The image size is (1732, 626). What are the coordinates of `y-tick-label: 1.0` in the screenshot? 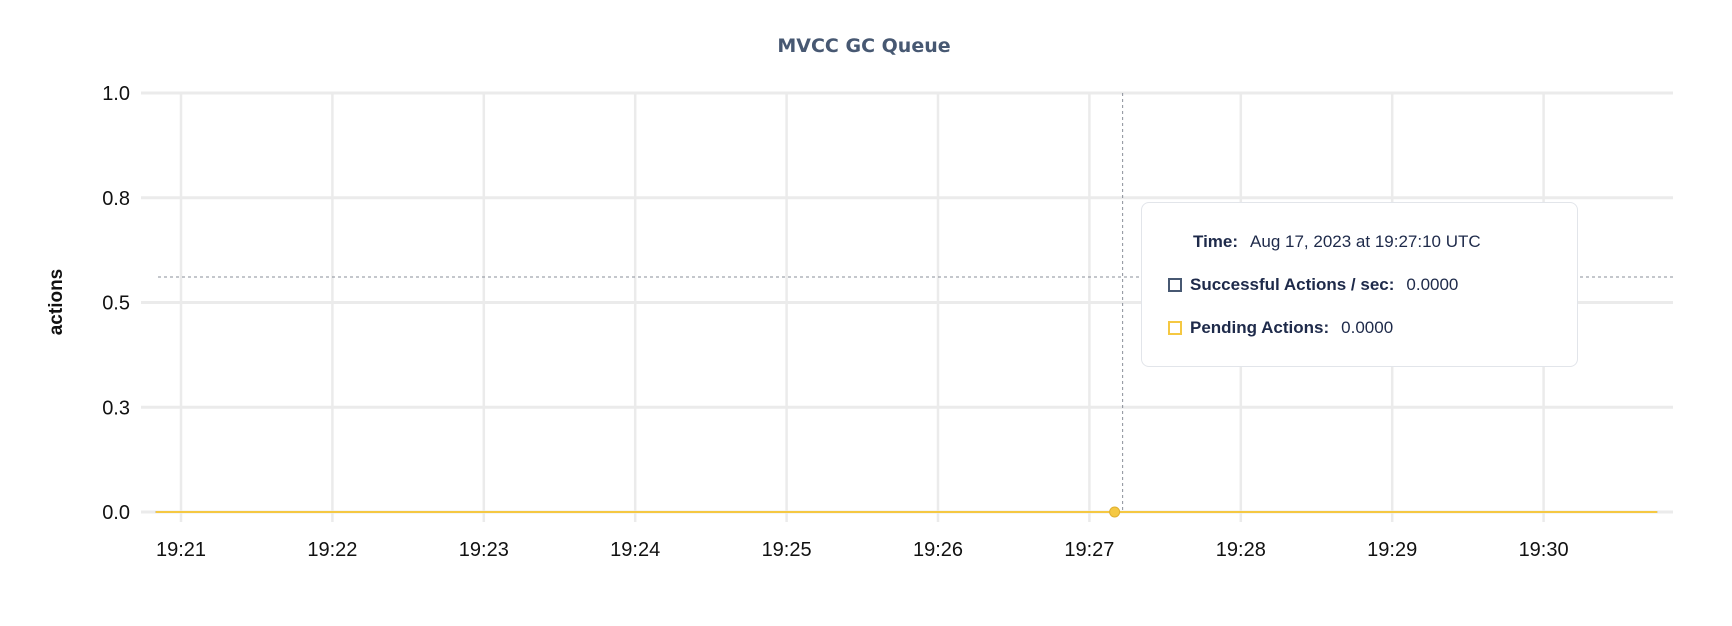 It's located at (116, 94).